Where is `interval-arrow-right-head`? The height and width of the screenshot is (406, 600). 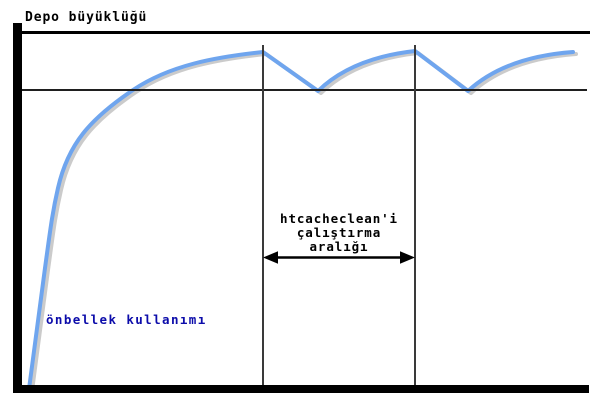
interval-arrow-right-head is located at coordinates (407, 257).